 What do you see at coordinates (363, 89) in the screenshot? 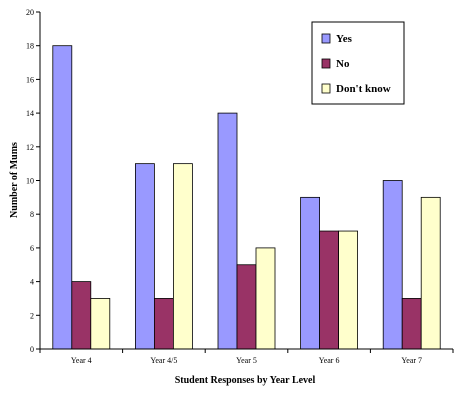
I see `legend-label: Don't know` at bounding box center [363, 89].